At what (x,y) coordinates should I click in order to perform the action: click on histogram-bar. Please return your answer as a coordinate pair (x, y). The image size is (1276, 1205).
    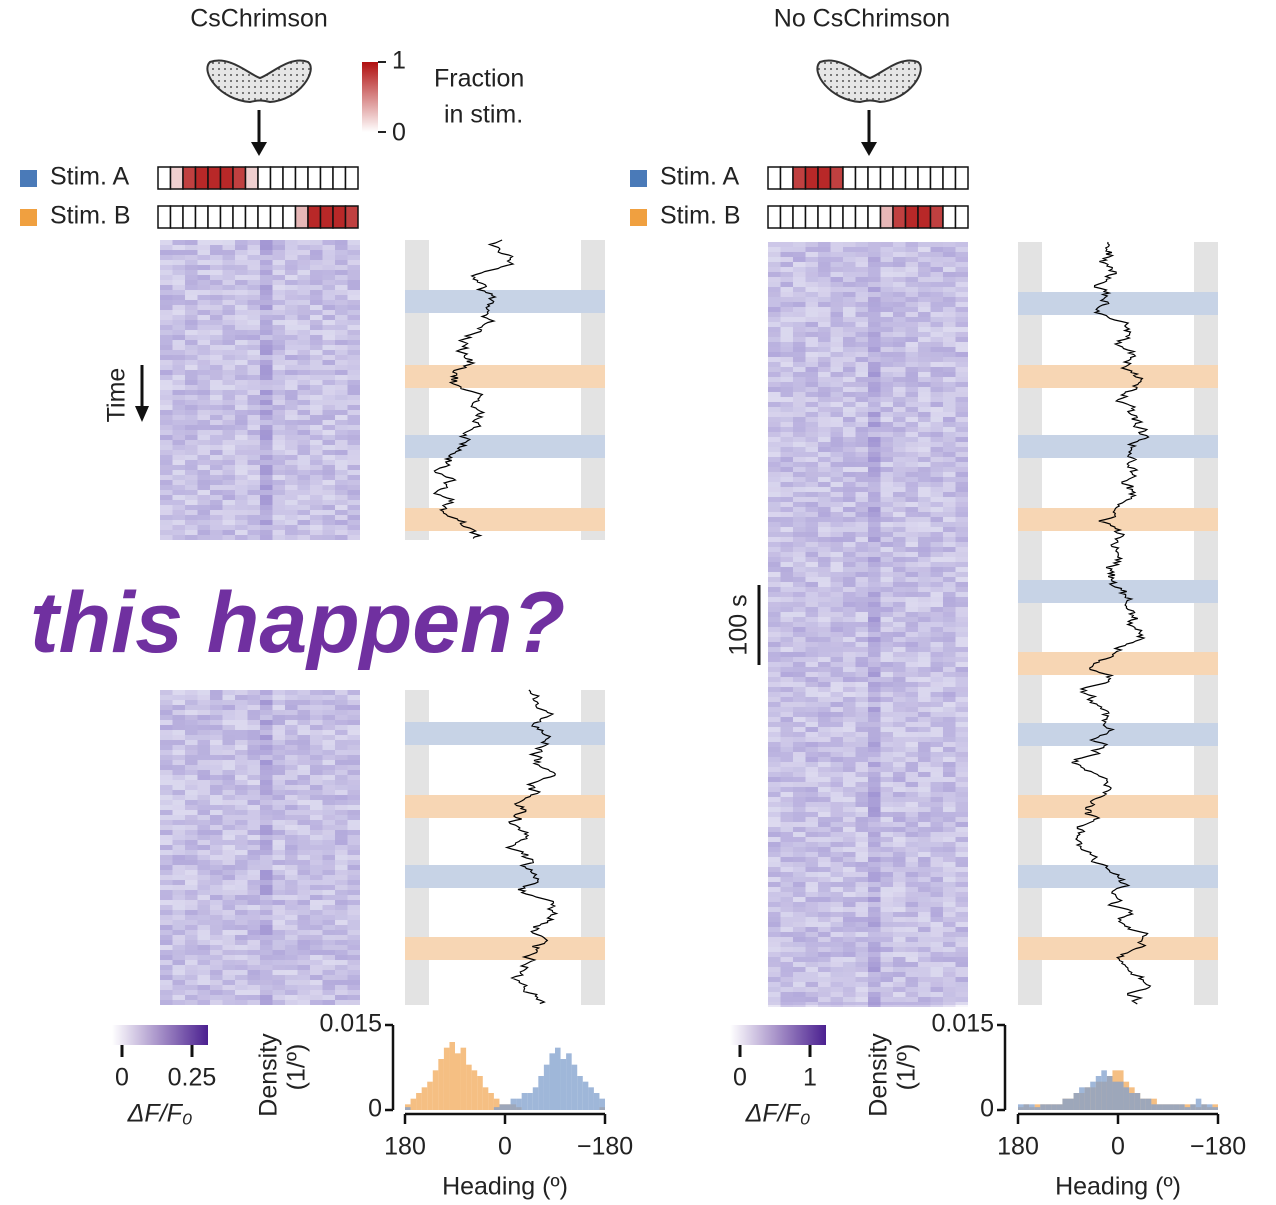
    Looking at the image, I should click on (1182, 1107).